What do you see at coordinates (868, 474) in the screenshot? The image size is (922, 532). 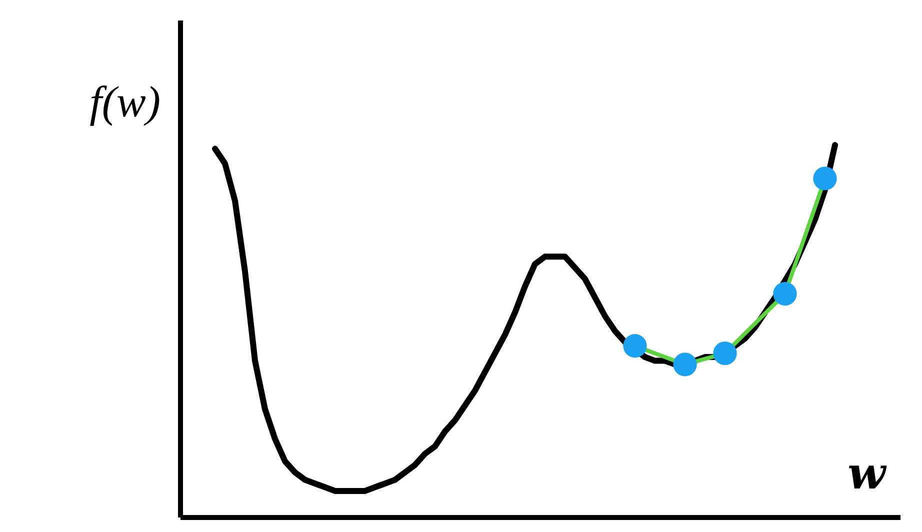 I see `x-axis-title: w` at bounding box center [868, 474].